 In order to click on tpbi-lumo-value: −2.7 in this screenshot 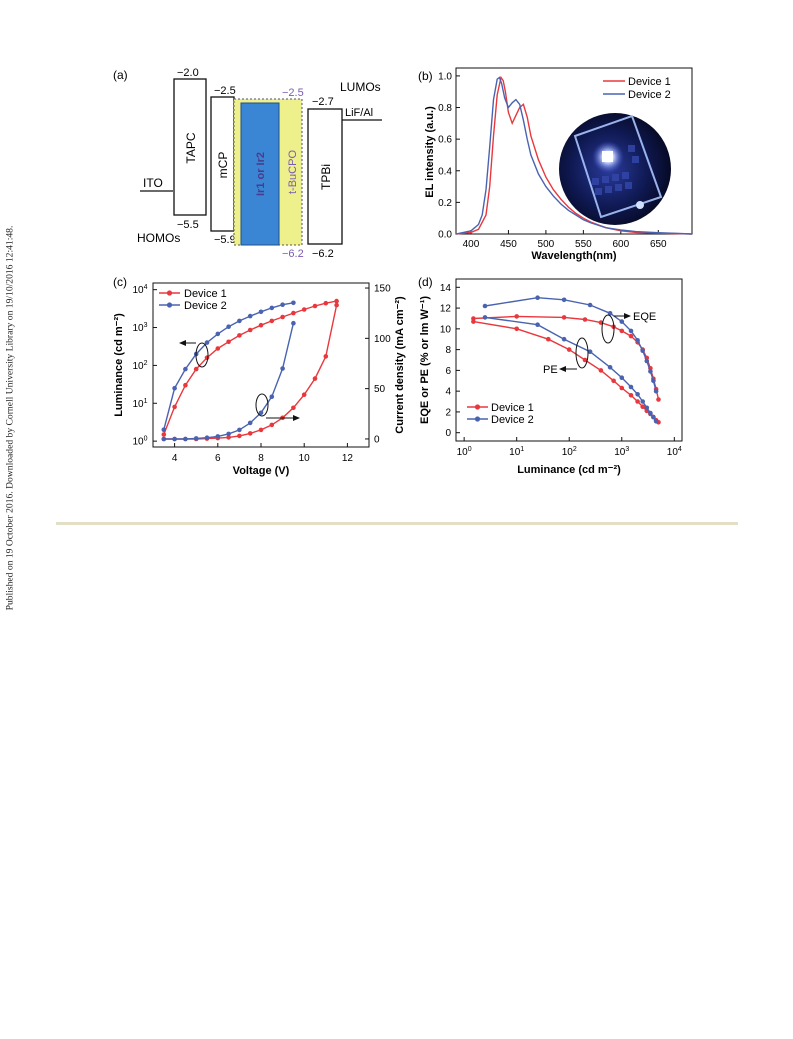, I will do `click(323, 102)`.